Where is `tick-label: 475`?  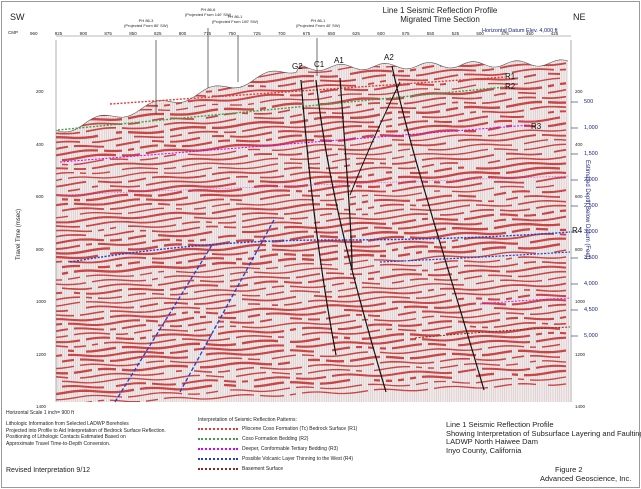 tick-label: 475 is located at coordinates (505, 33).